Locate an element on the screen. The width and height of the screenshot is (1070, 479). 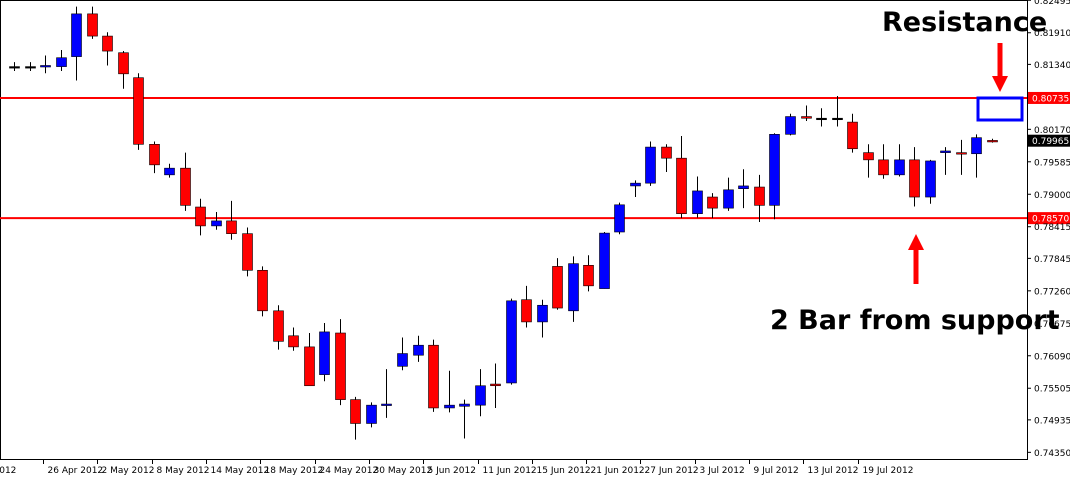
x-tick-label: 3 Jul 2012 is located at coordinates (722, 471).